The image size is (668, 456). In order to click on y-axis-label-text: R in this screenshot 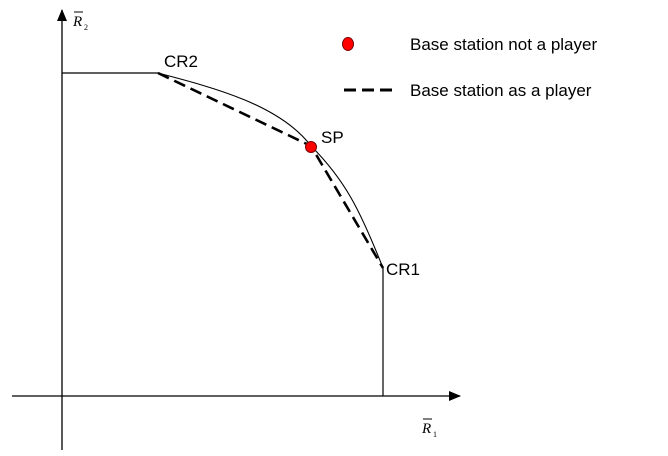, I will do `click(77, 22)`.